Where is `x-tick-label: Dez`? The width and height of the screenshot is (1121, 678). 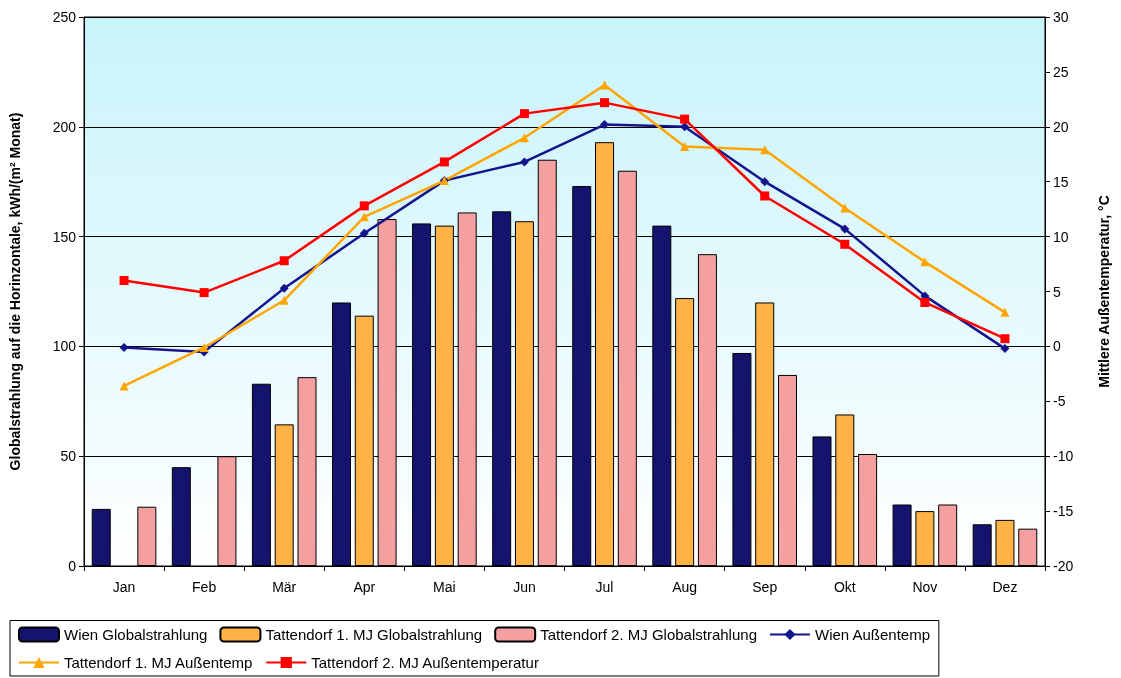
x-tick-label: Dez is located at coordinates (1005, 587).